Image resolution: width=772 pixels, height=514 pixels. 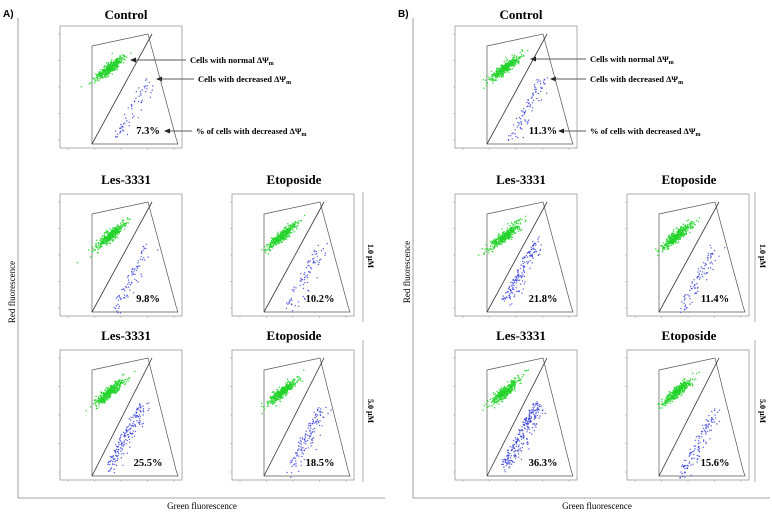 What do you see at coordinates (8, 14) in the screenshot?
I see `panel-letter-a: A)` at bounding box center [8, 14].